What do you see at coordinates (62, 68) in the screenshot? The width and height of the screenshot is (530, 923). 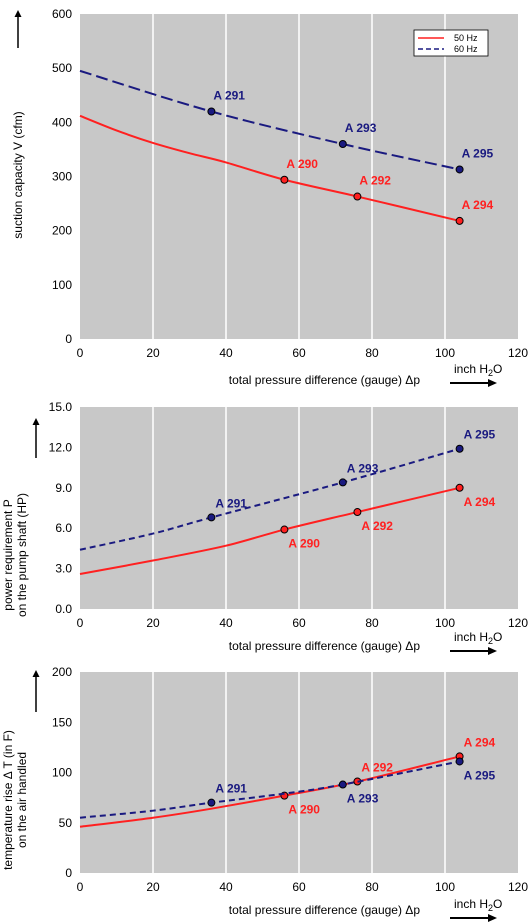 I see `y-tick-label: 500` at bounding box center [62, 68].